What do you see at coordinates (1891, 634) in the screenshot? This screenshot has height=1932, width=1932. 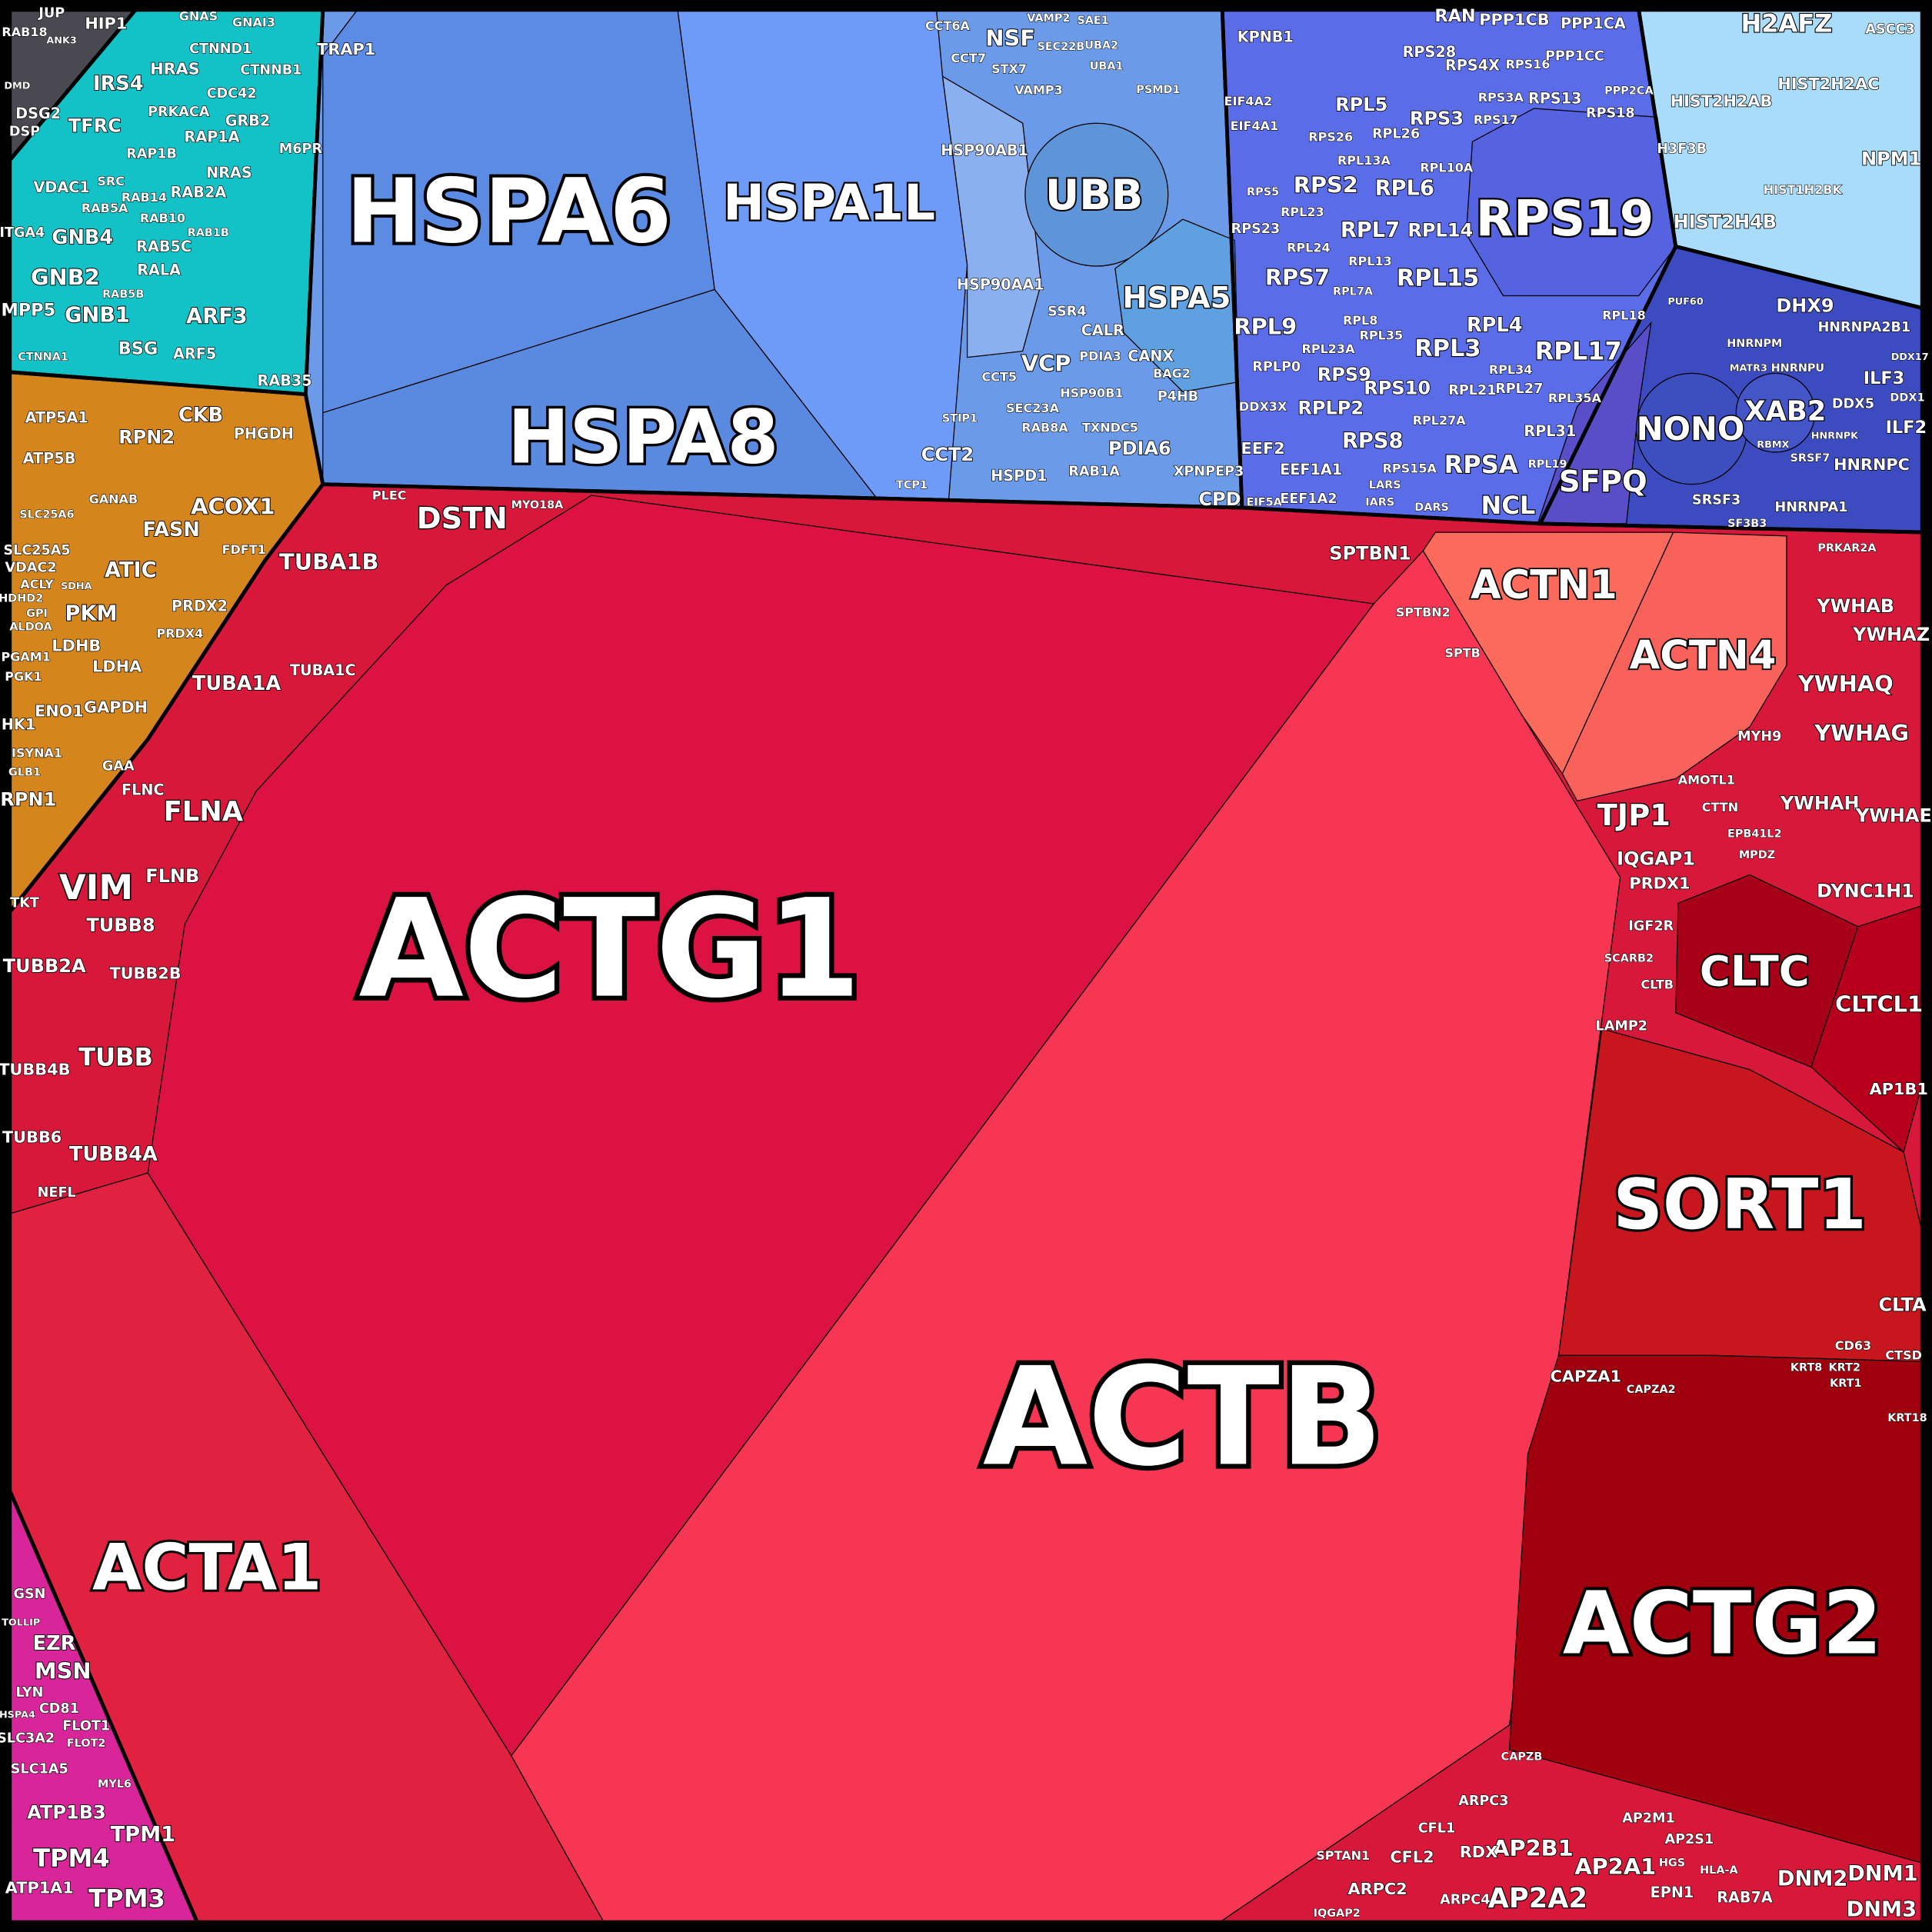 I see `cell-label: YWHAZ` at bounding box center [1891, 634].